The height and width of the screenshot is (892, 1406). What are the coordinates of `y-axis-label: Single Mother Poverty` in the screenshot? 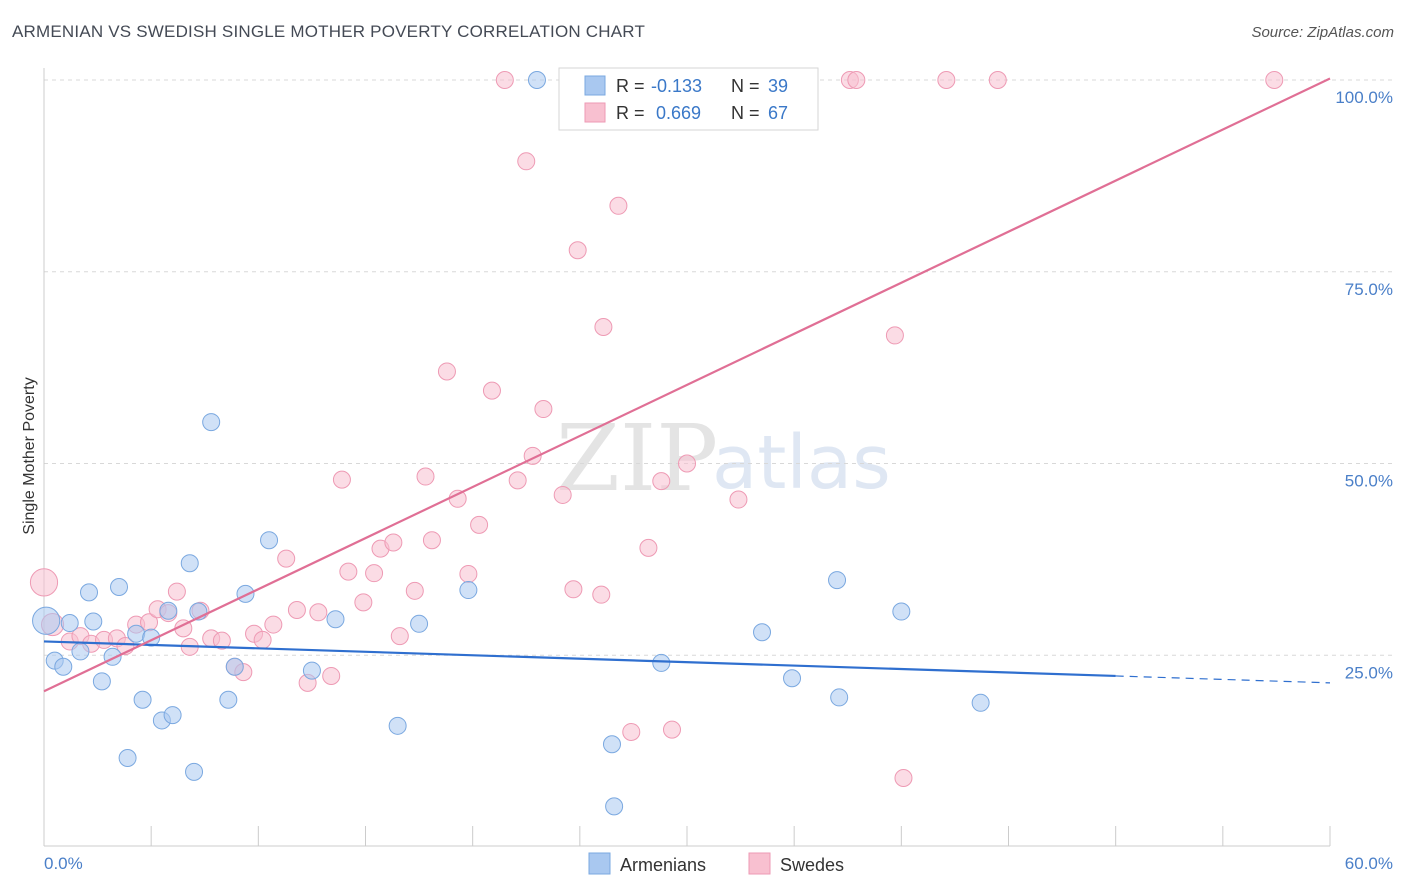 It's located at (29, 455).